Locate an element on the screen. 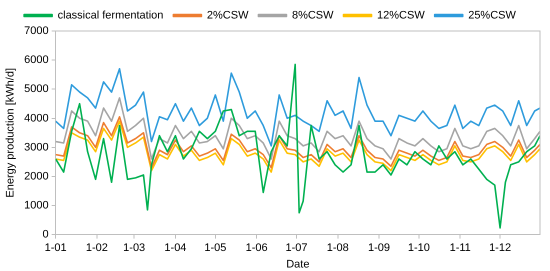  y-axis-title: Energy production [kWh/d] is located at coordinates (10, 133).